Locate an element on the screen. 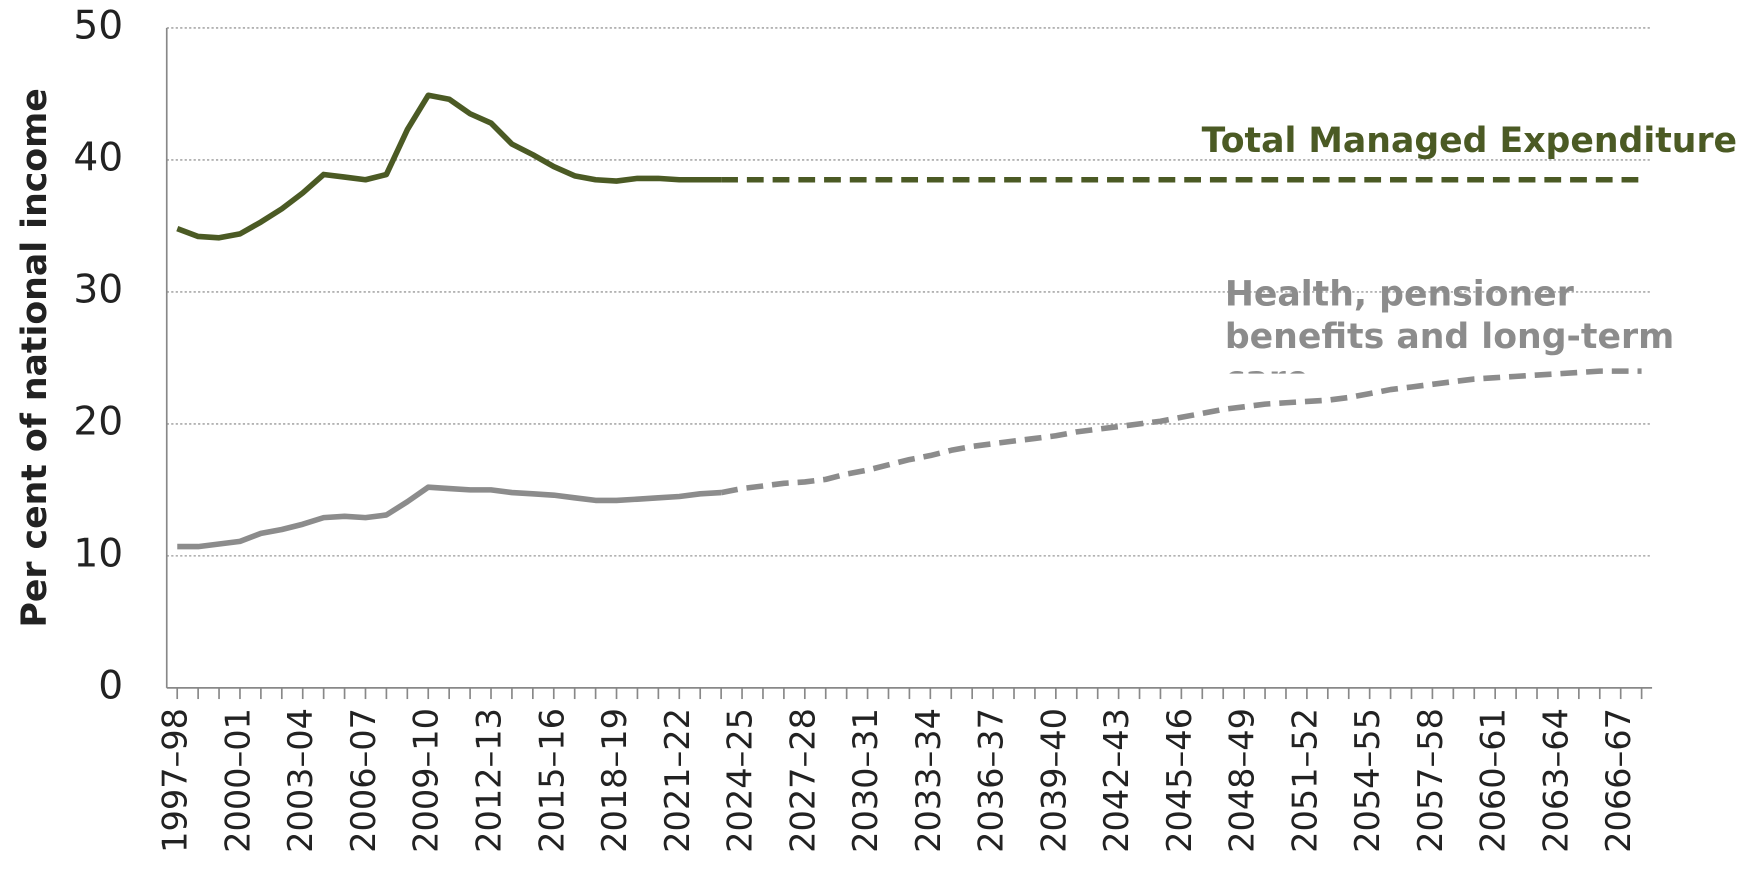 The image size is (1745, 878). x-tick-label: 2012–13 is located at coordinates (489, 780).